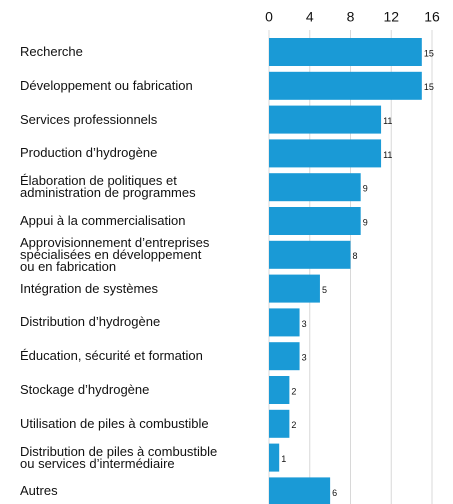  What do you see at coordinates (106, 85) in the screenshot?
I see `category-label: Développement ou fabrication` at bounding box center [106, 85].